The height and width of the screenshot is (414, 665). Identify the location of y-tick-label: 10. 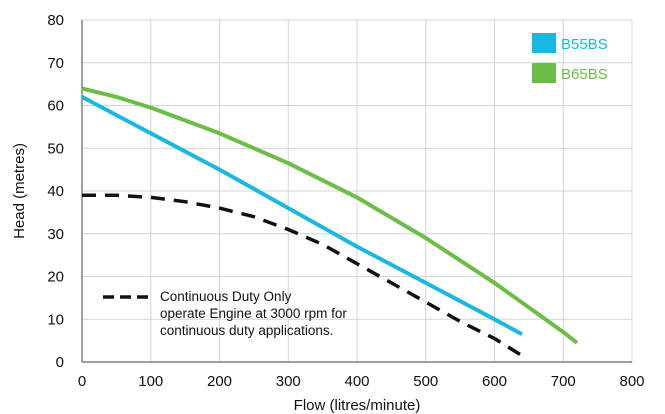
(55, 319).